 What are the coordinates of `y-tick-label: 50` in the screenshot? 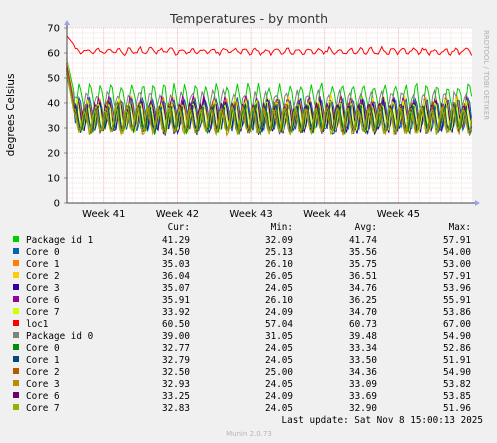 It's located at (53, 79).